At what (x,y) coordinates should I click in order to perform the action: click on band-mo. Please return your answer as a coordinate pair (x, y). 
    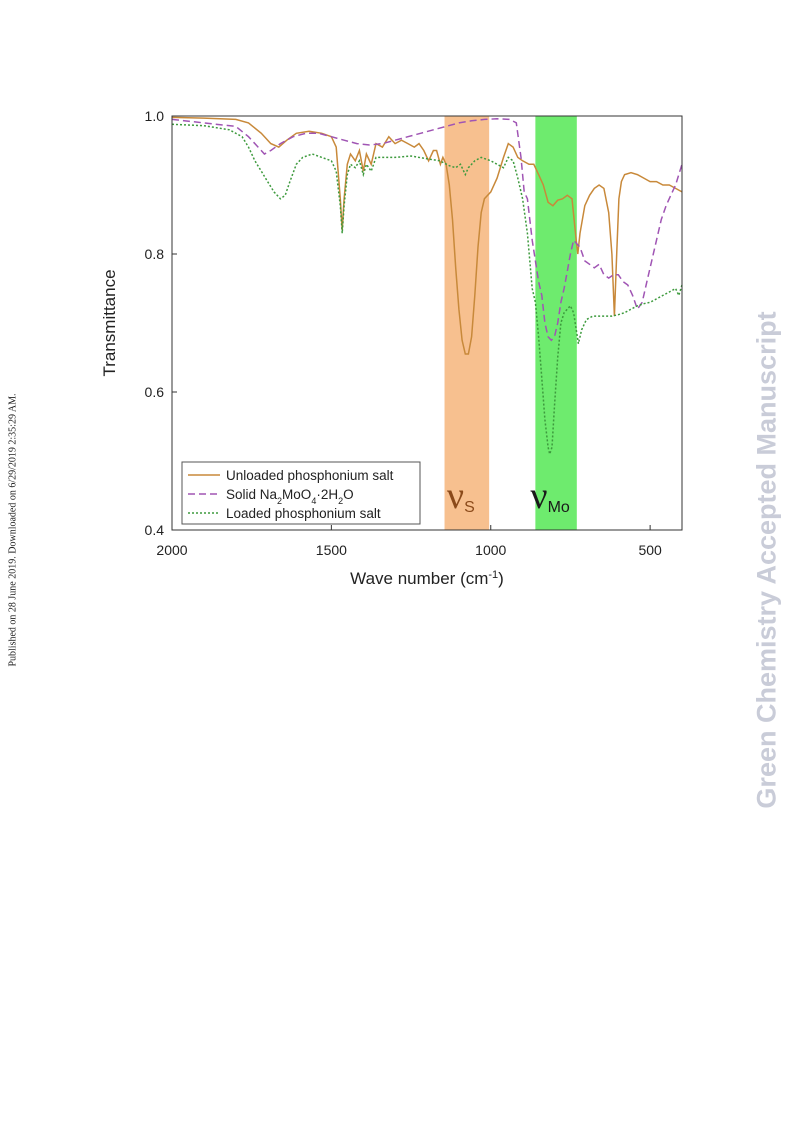
    Looking at the image, I should click on (556, 323).